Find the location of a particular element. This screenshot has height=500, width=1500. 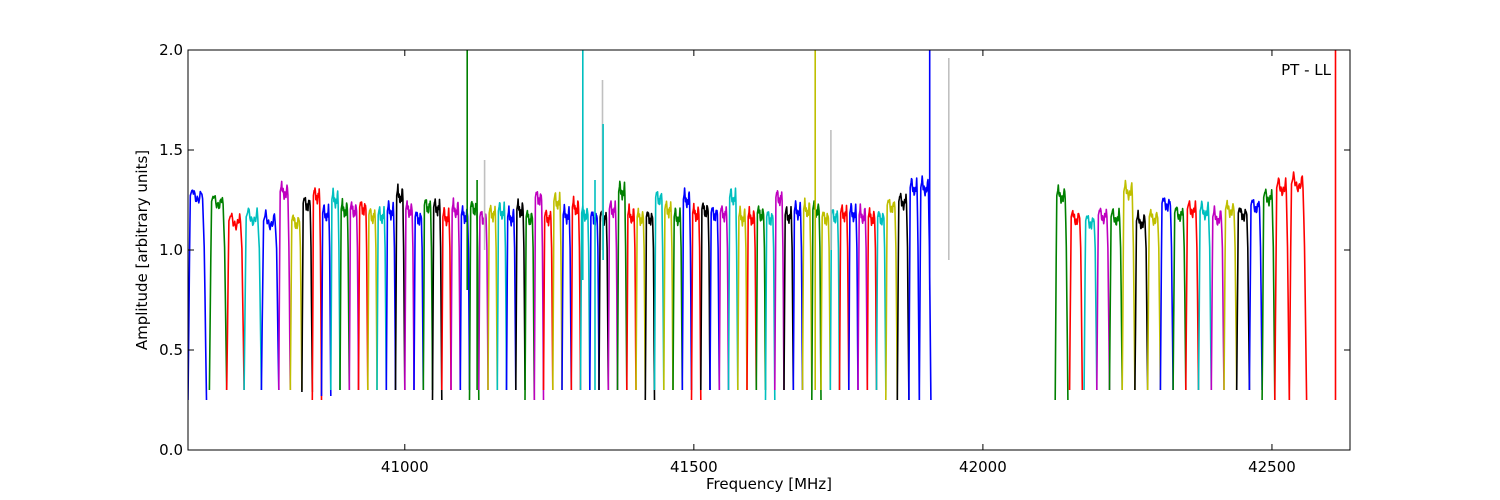

x-tick-label: 41500 is located at coordinates (694, 467).